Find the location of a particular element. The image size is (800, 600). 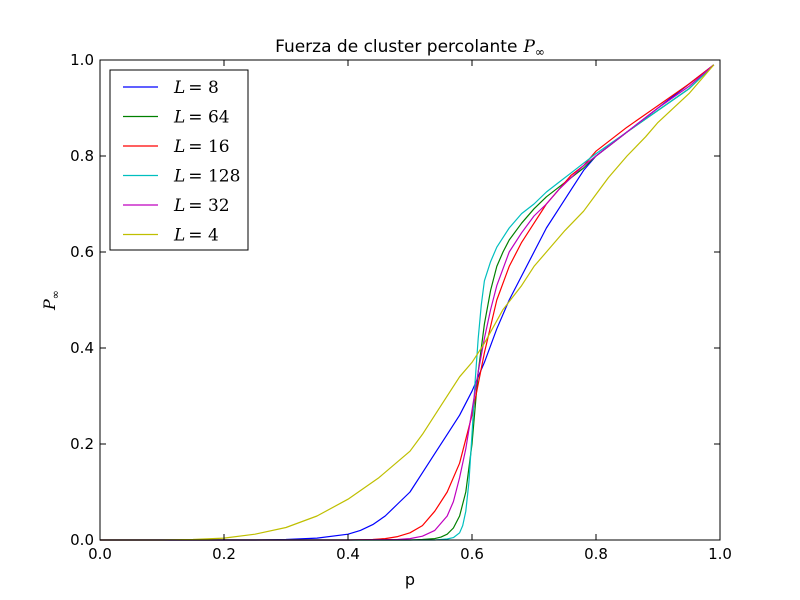

y-tick-label: 0.2 is located at coordinates (82, 444).